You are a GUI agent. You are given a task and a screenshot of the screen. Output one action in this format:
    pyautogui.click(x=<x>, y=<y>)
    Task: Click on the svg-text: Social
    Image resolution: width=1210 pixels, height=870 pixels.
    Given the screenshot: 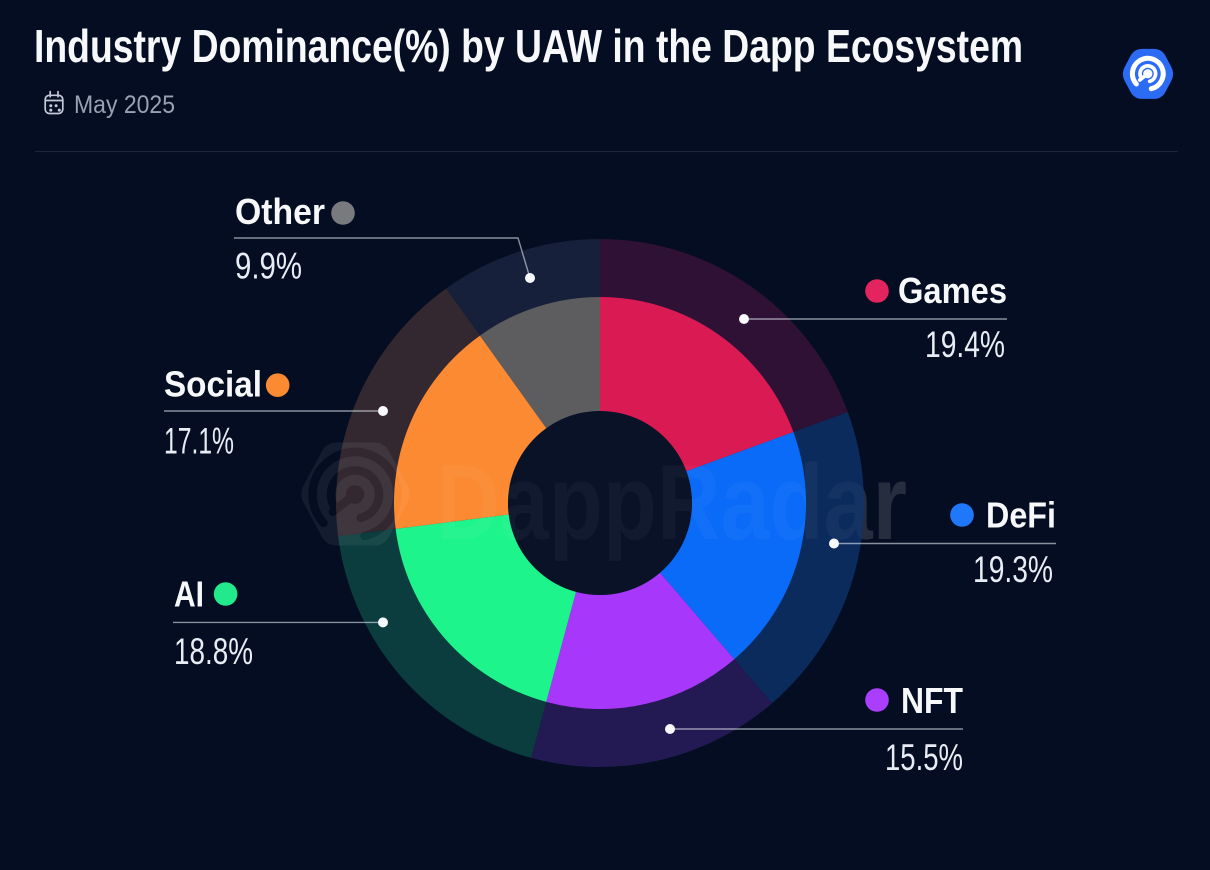 What is the action you would take?
    pyautogui.click(x=213, y=384)
    